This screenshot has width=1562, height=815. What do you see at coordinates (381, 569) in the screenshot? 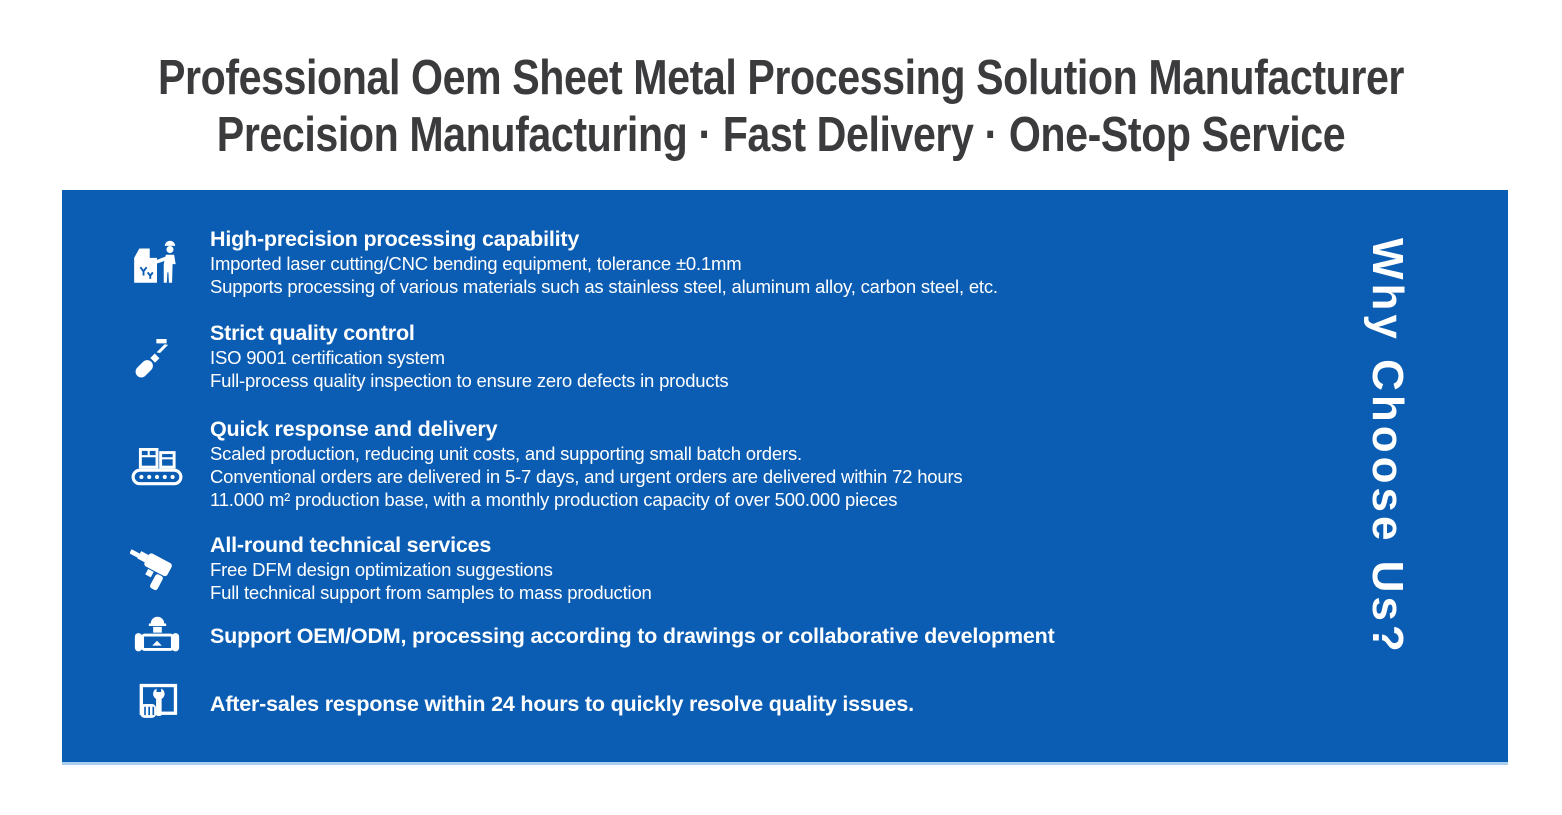
I see `feature-line: Free DFM design optimization suggestions` at bounding box center [381, 569].